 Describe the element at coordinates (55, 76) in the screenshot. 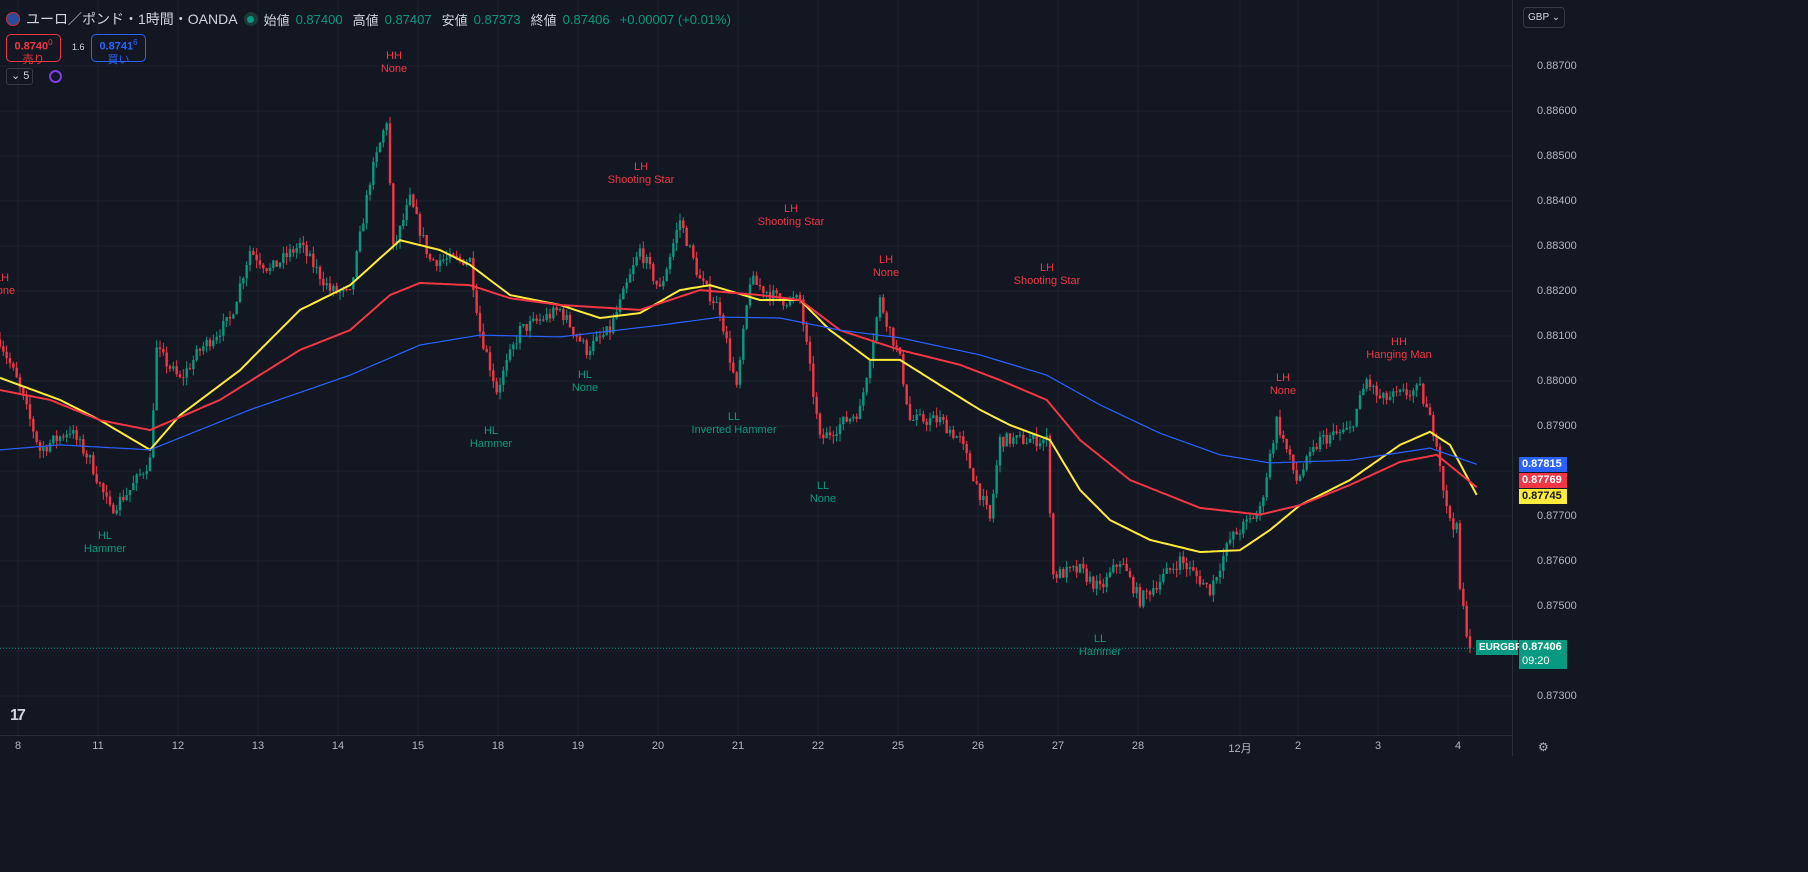

I see `sync-icon` at that location.